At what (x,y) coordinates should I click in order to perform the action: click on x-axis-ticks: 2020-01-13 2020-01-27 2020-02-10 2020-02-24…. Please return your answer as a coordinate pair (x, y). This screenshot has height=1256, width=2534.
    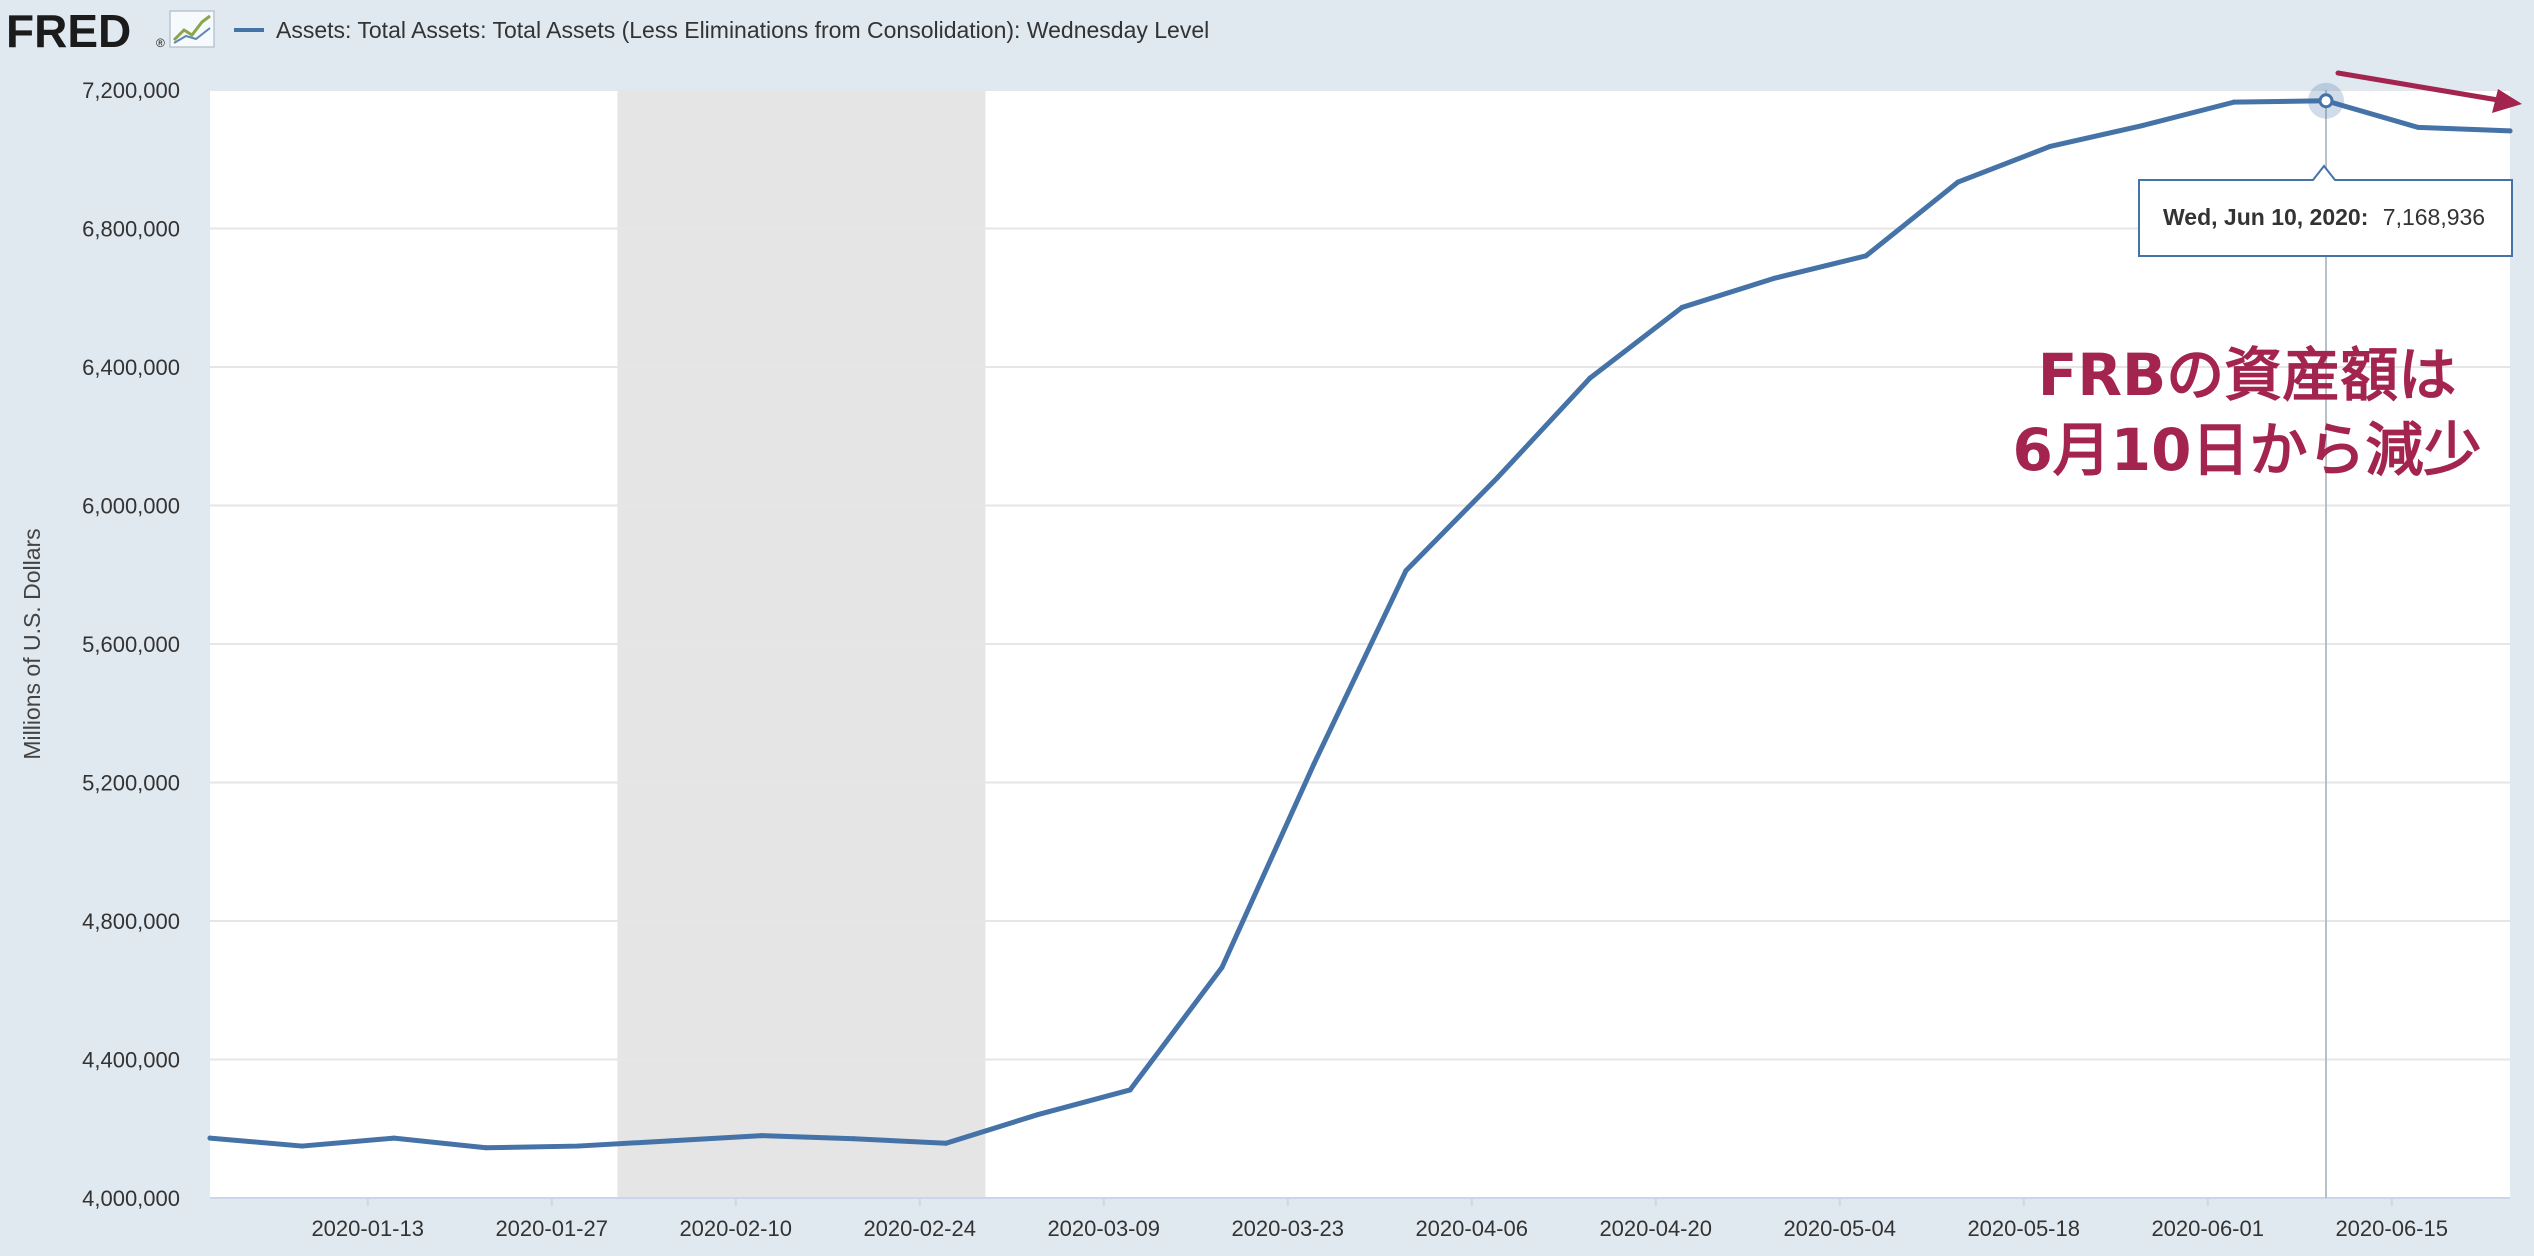
    Looking at the image, I should click on (1379, 1219).